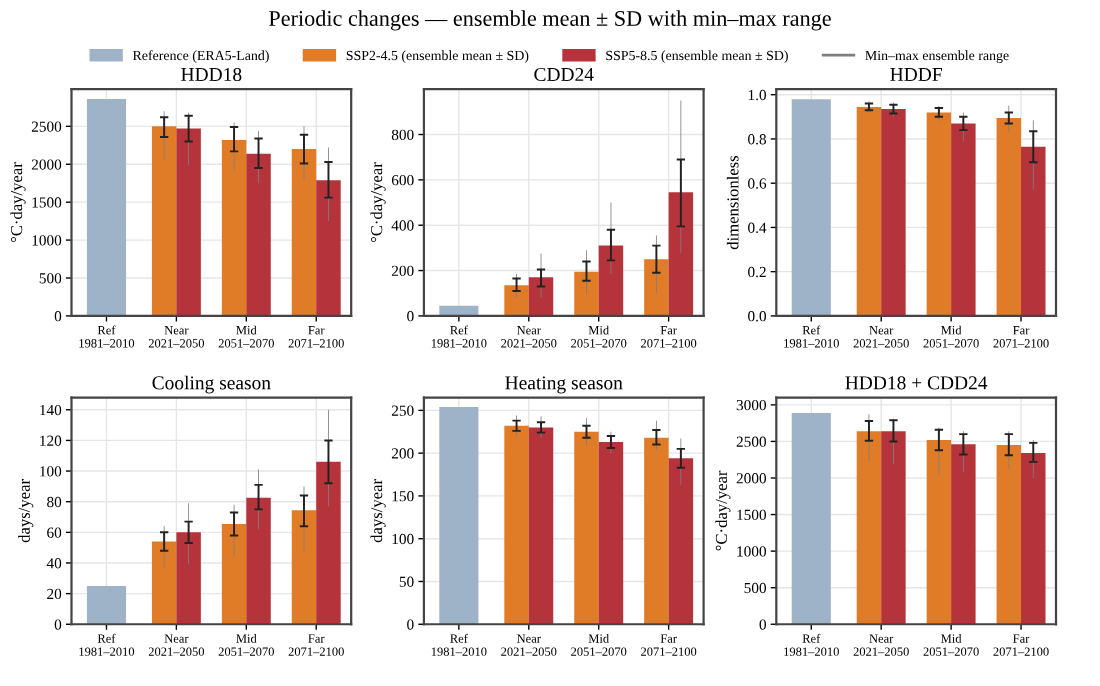  Describe the element at coordinates (549, 20) in the screenshot. I see `text: Periodic changes — ensemble mean ± SD with min–max range` at that location.